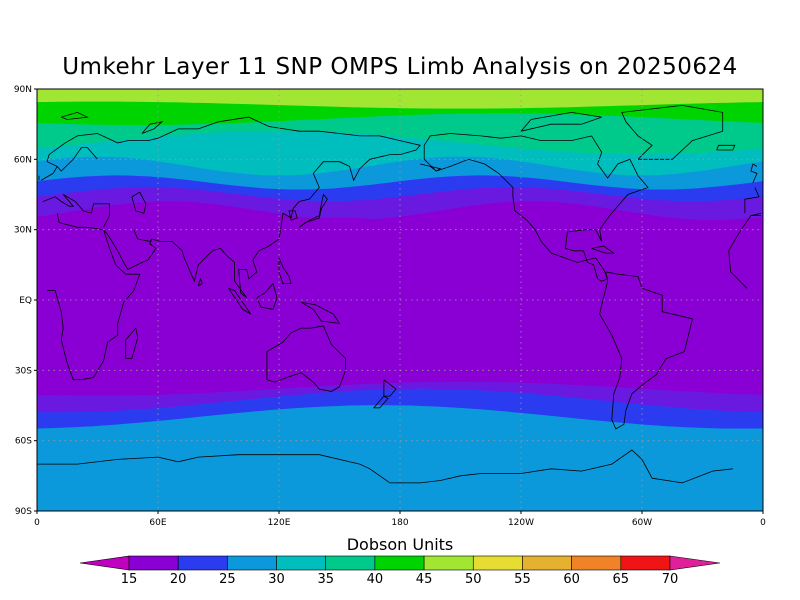  What do you see at coordinates (695, 563) in the screenshot?
I see `colorbar-max-arrow` at bounding box center [695, 563].